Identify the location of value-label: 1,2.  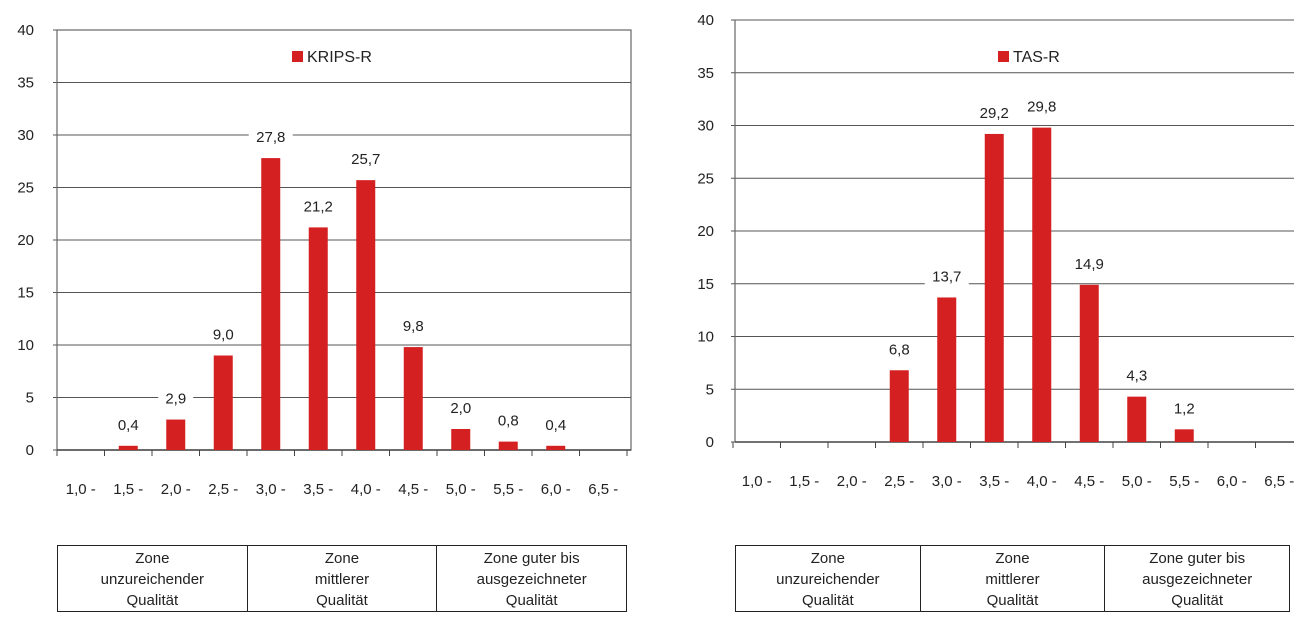
(1184, 408).